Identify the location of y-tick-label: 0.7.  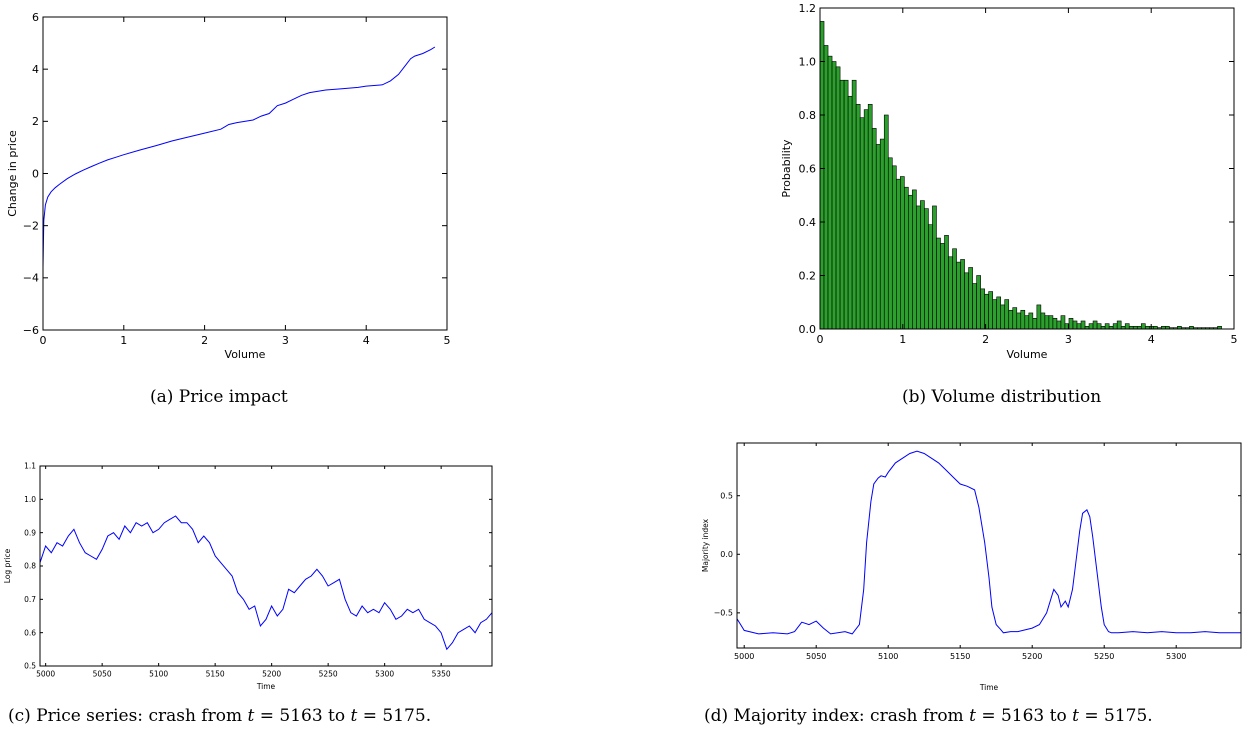
(30, 599).